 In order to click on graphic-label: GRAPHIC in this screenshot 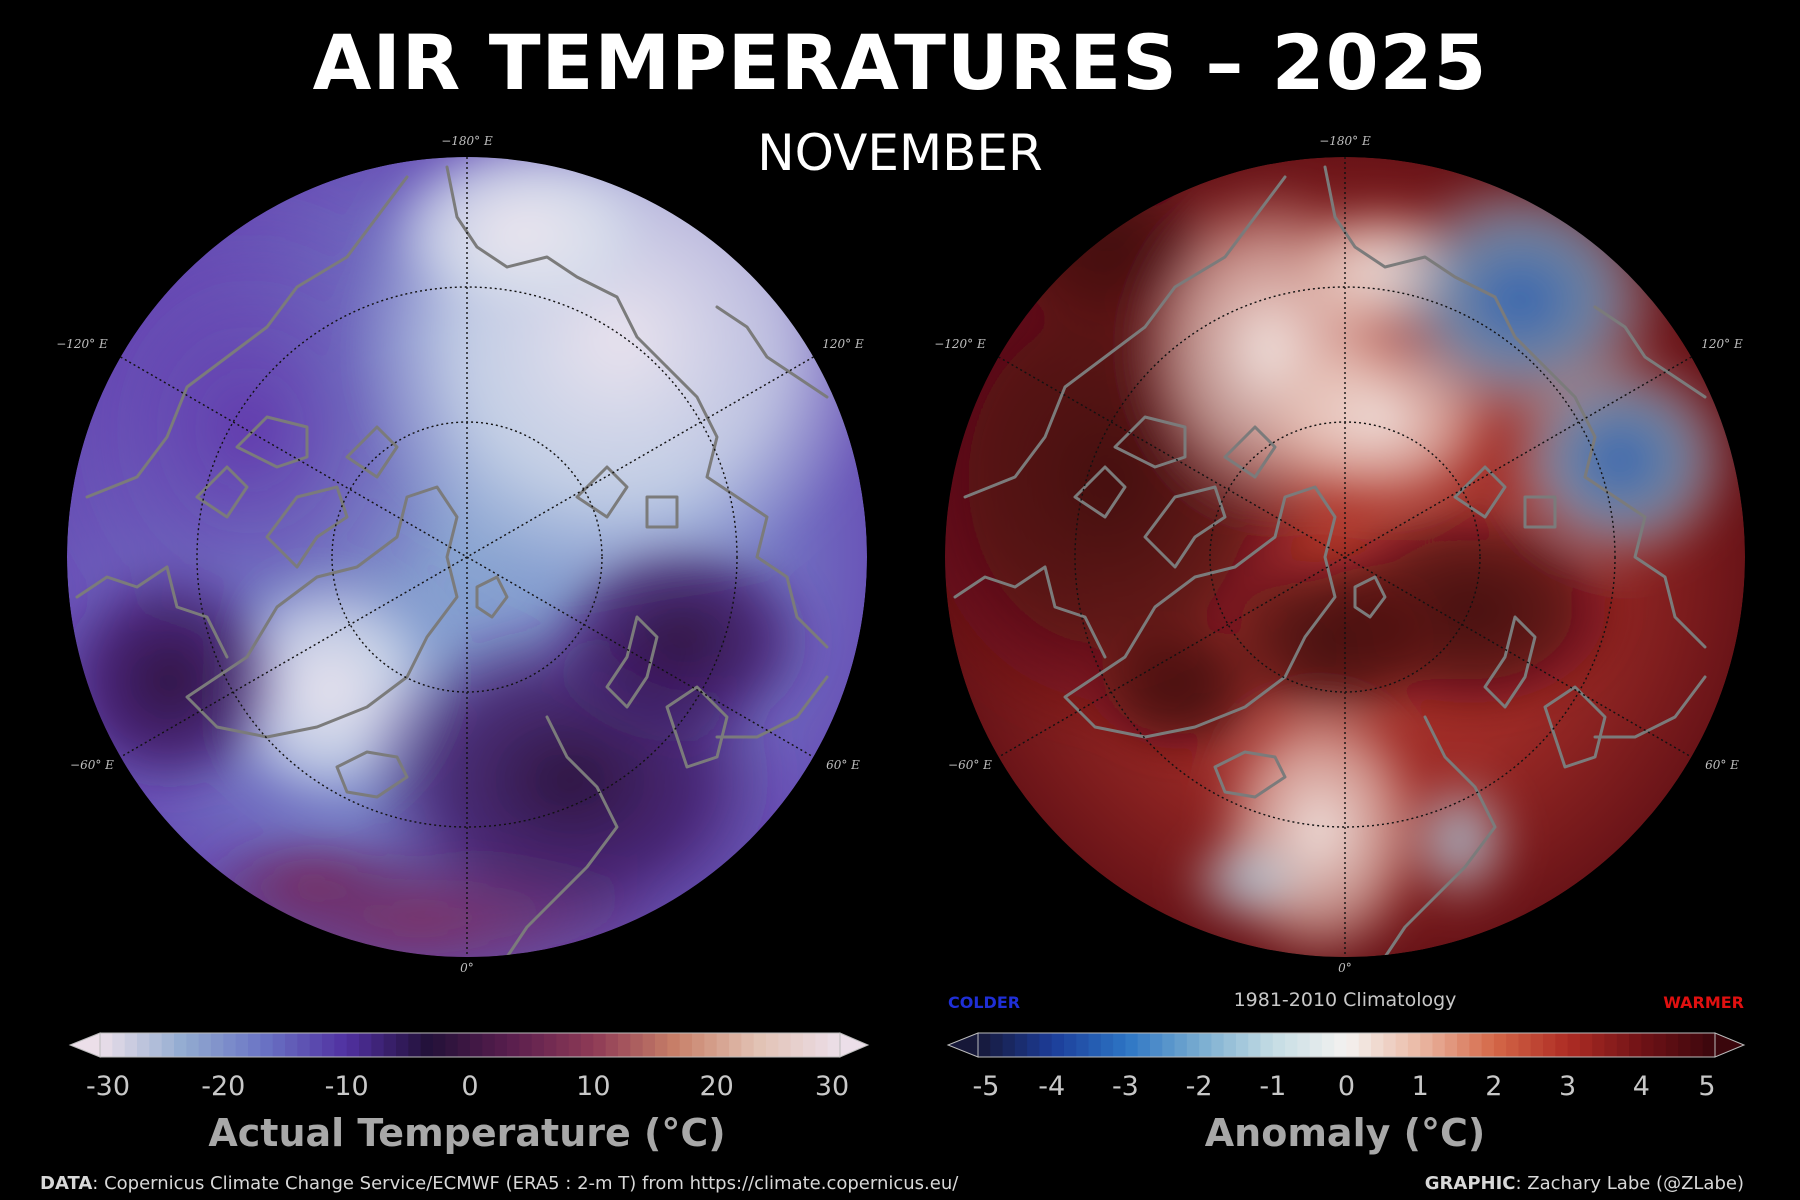, I will do `click(1470, 1183)`.